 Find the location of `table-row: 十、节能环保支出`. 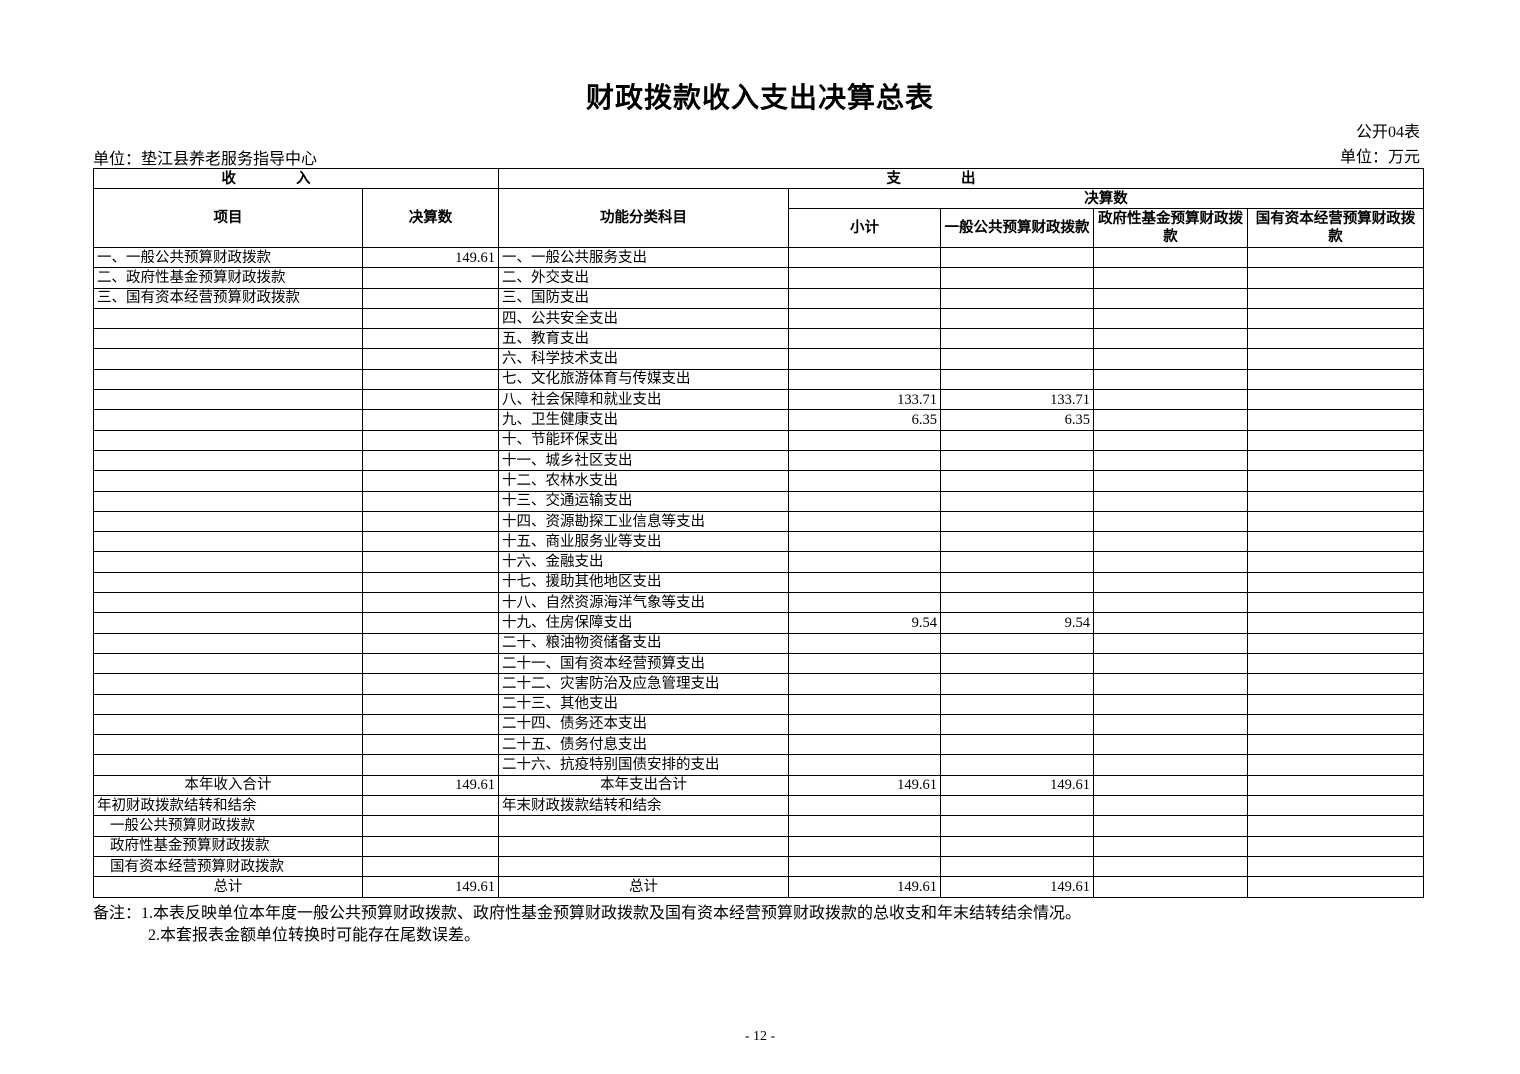

table-row: 十、节能环保支出 is located at coordinates (759, 440).